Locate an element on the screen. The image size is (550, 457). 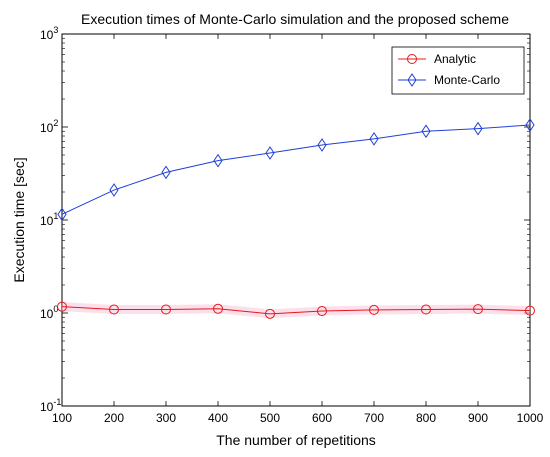
legend-marker-monte-carlo is located at coordinates (412, 80).